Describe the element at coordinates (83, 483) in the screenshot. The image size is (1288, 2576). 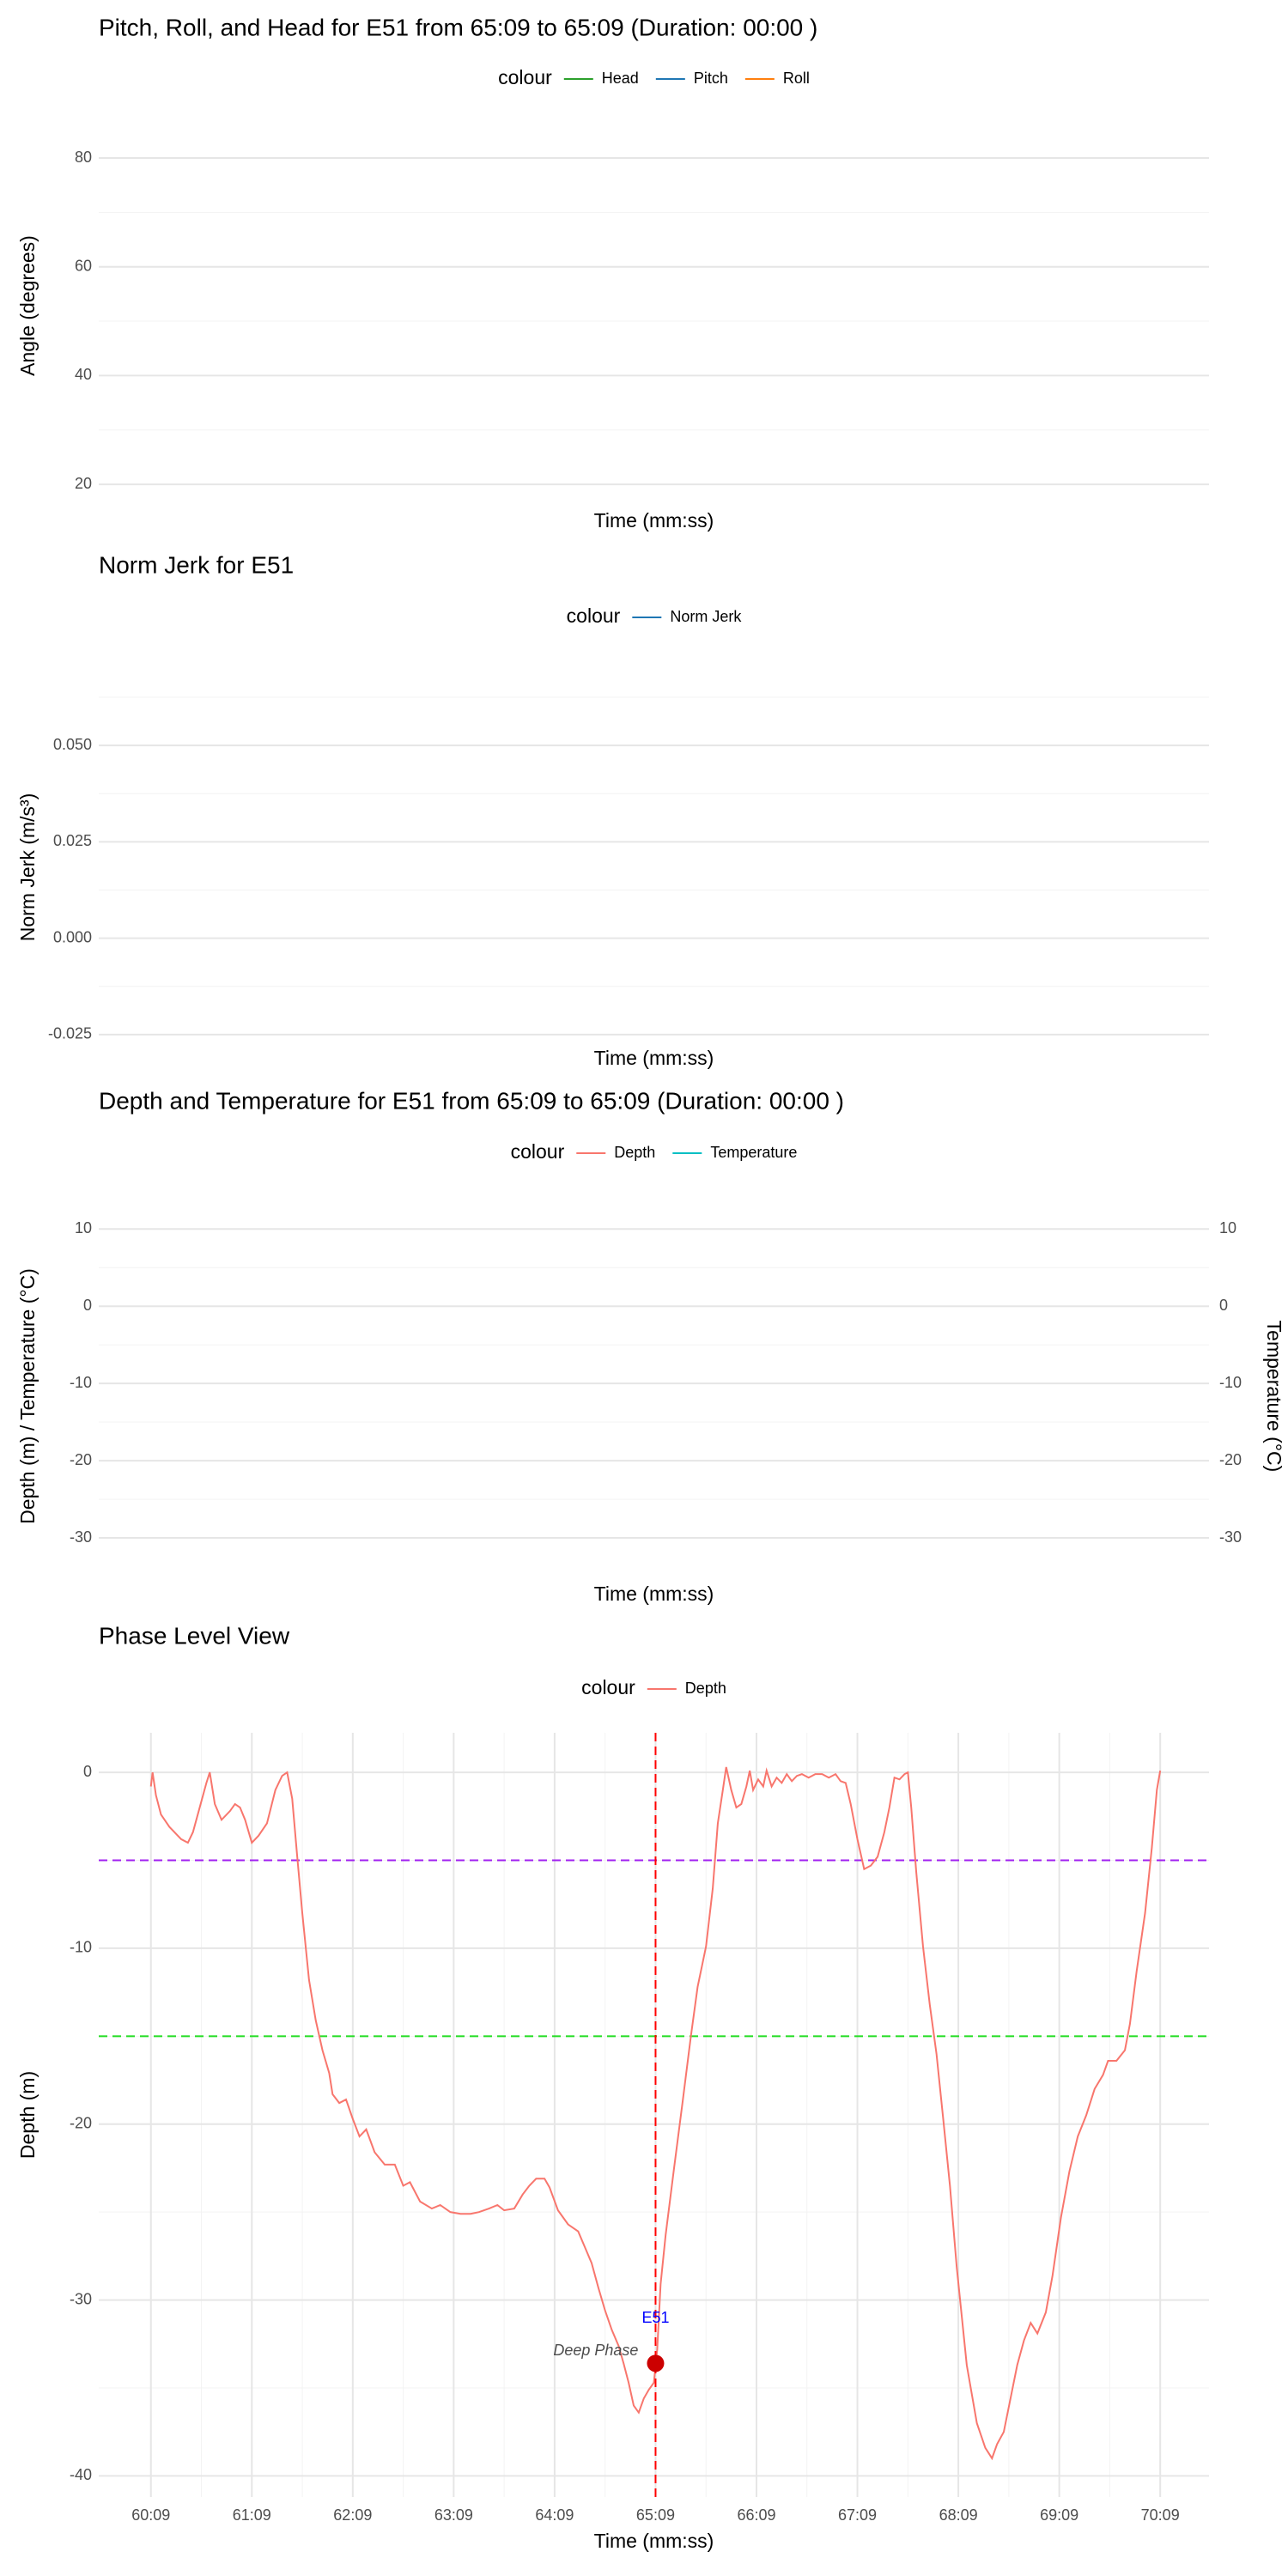
I see `y-tick-label: 20` at that location.